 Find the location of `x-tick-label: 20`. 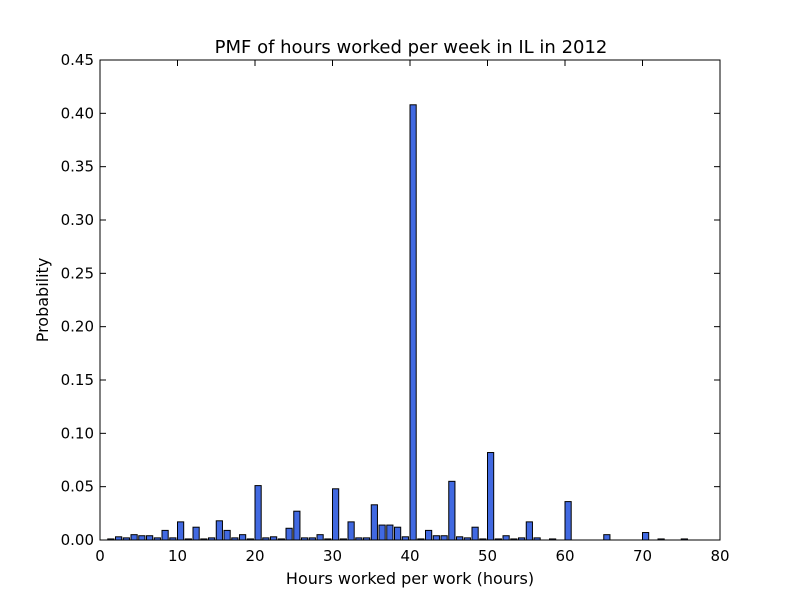

x-tick-label: 20 is located at coordinates (254, 556).